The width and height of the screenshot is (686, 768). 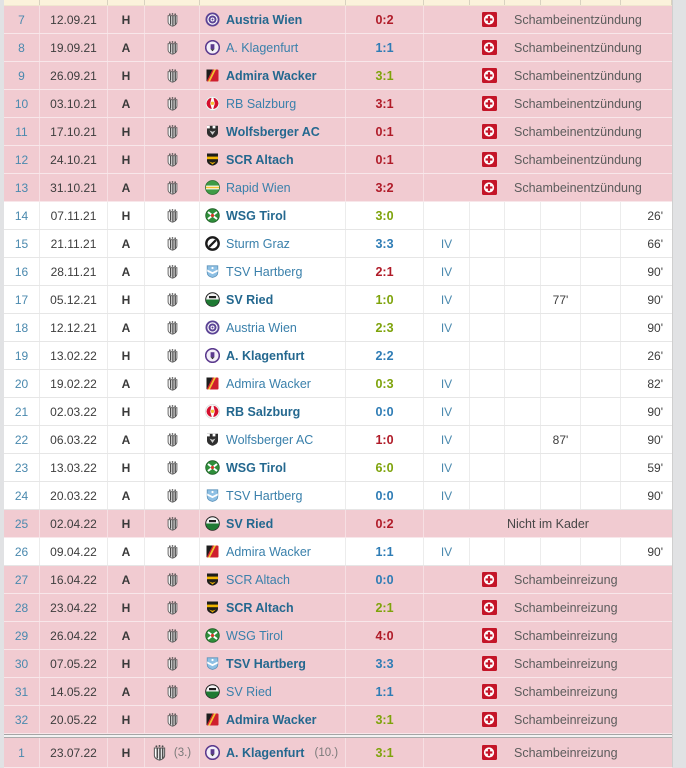 I want to click on salzburg-crest-icon, so click(x=212, y=103).